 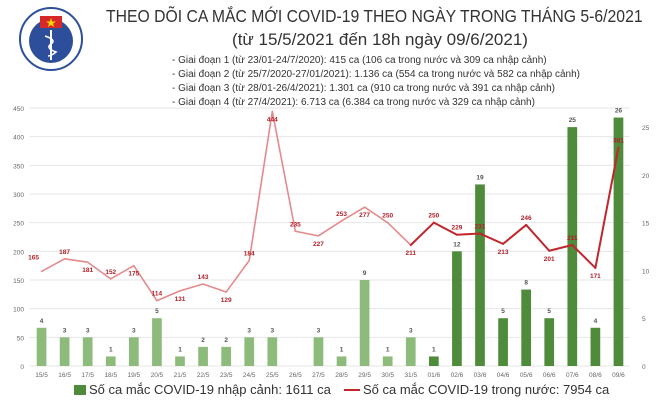 What do you see at coordinates (133, 274) in the screenshot?
I see `line-data-label: 175` at bounding box center [133, 274].